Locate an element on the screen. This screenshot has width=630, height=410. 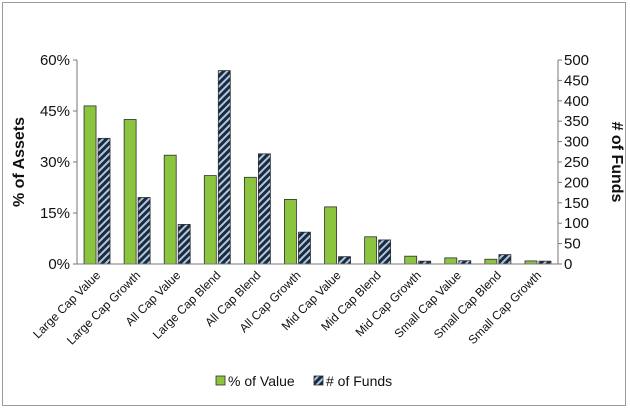
legend-swatch-value is located at coordinates (220, 380).